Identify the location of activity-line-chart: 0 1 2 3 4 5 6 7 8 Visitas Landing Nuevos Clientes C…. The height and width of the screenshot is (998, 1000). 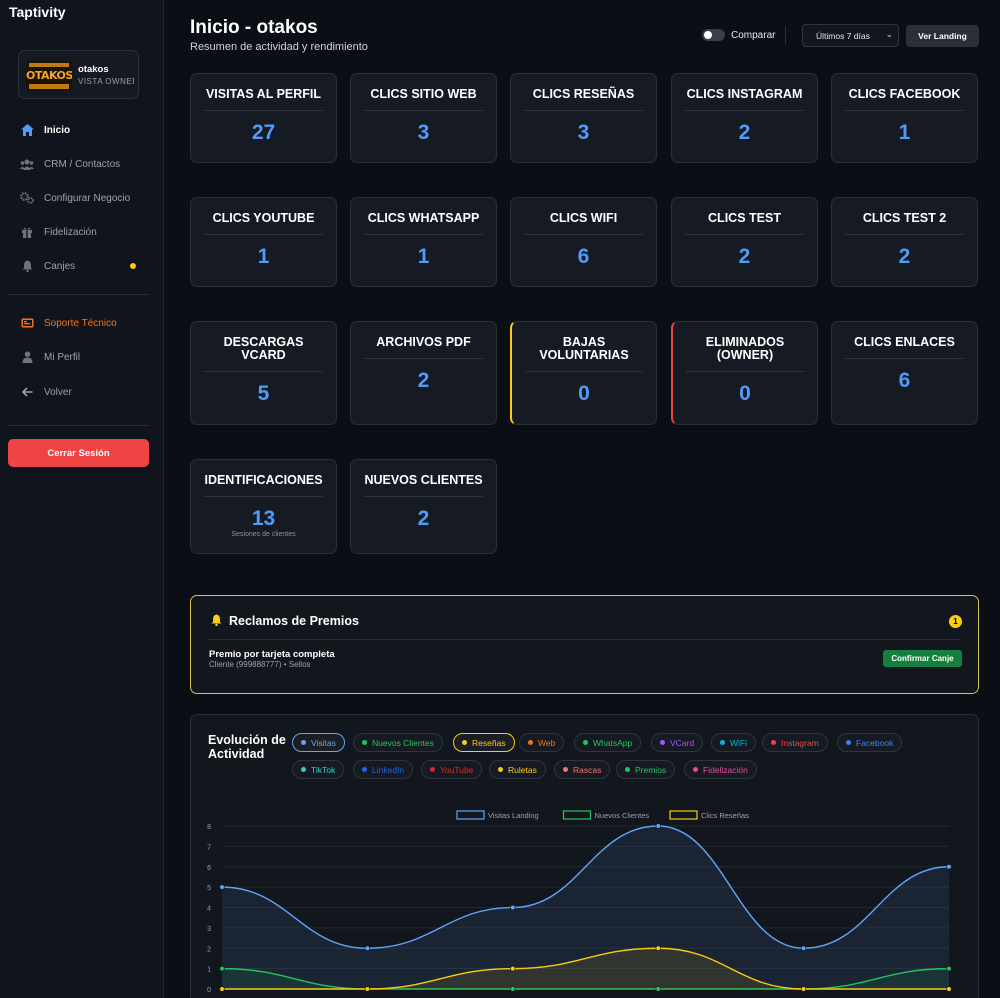
(579, 902).